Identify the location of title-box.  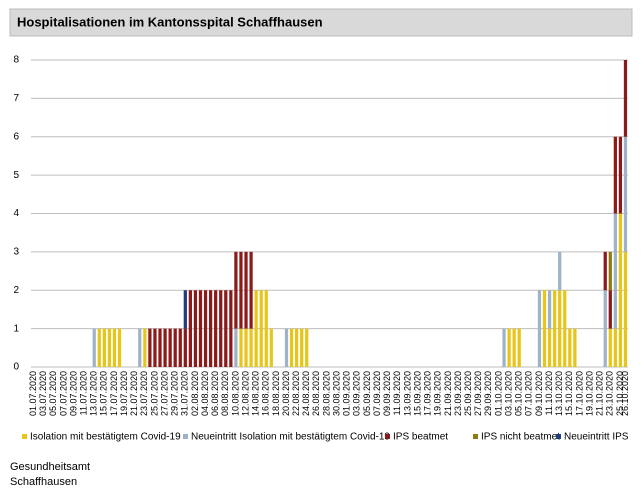
(321, 22).